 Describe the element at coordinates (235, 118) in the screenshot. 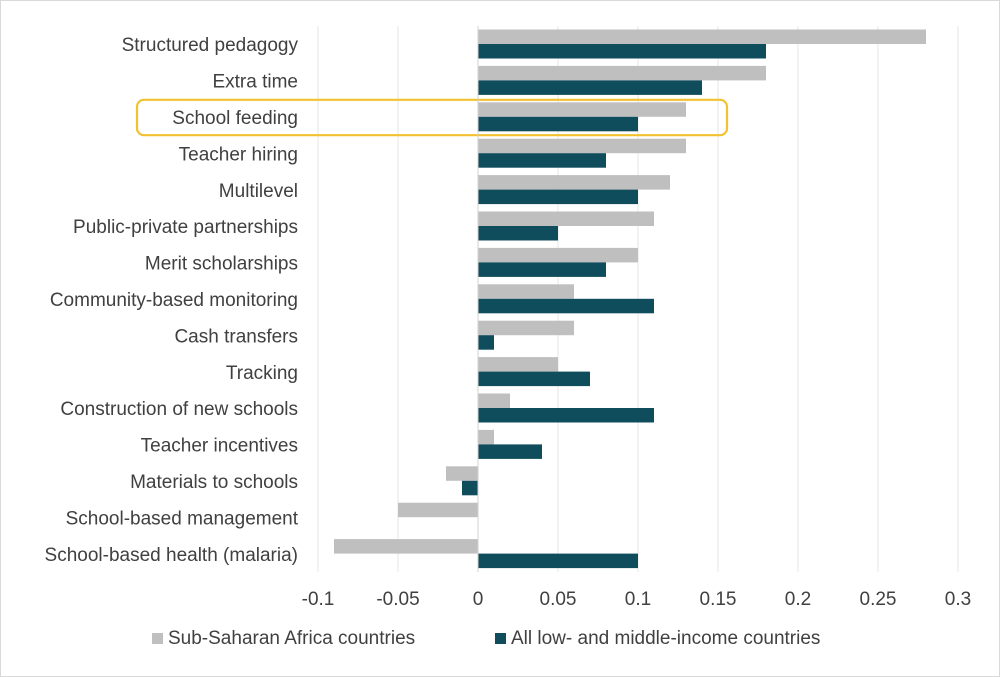

I see `category-label: School feeding` at that location.